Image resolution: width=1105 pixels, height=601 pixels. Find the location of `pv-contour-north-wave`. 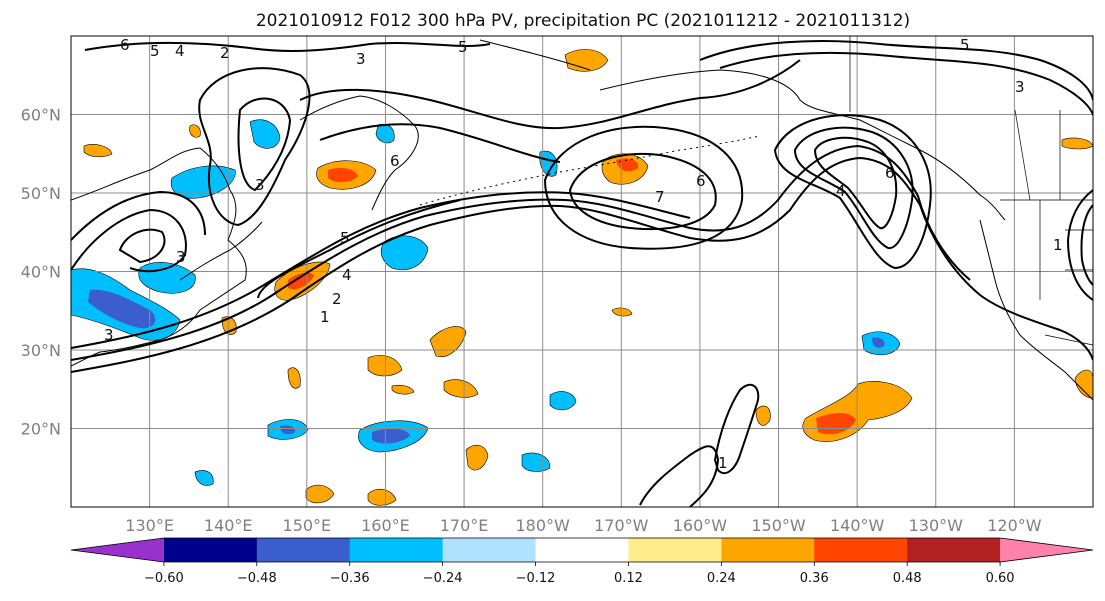

pv-contour-north-wave is located at coordinates (550, 94).